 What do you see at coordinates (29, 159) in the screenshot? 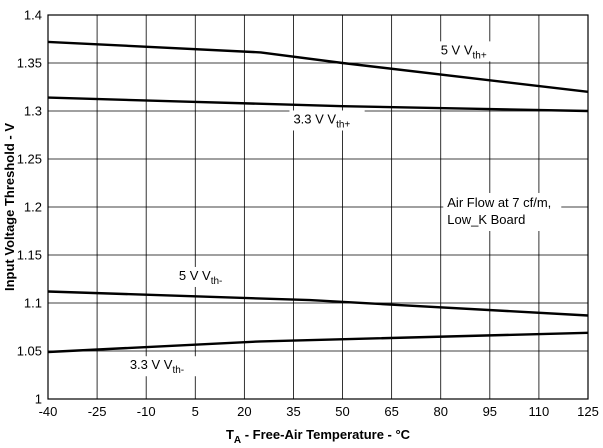
I see `y-tick-label: 1.25` at bounding box center [29, 159].